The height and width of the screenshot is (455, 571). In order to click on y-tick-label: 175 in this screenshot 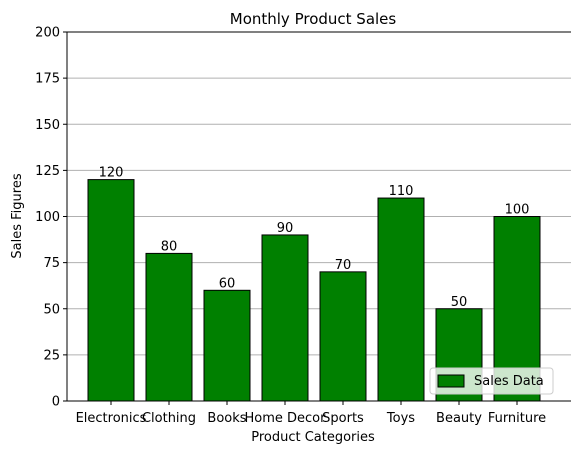, I will do `click(47, 79)`.